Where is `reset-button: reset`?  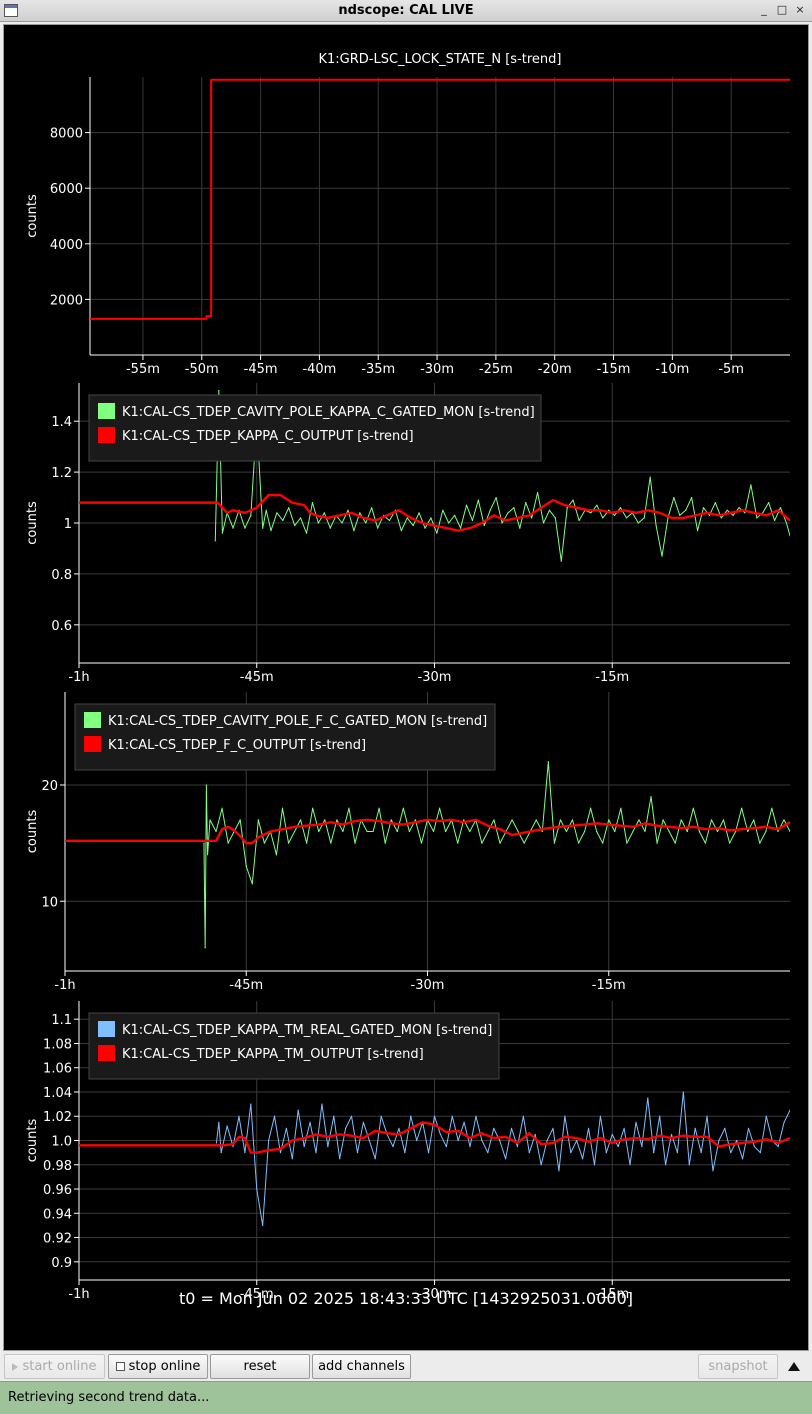
reset-button: reset is located at coordinates (260, 1366).